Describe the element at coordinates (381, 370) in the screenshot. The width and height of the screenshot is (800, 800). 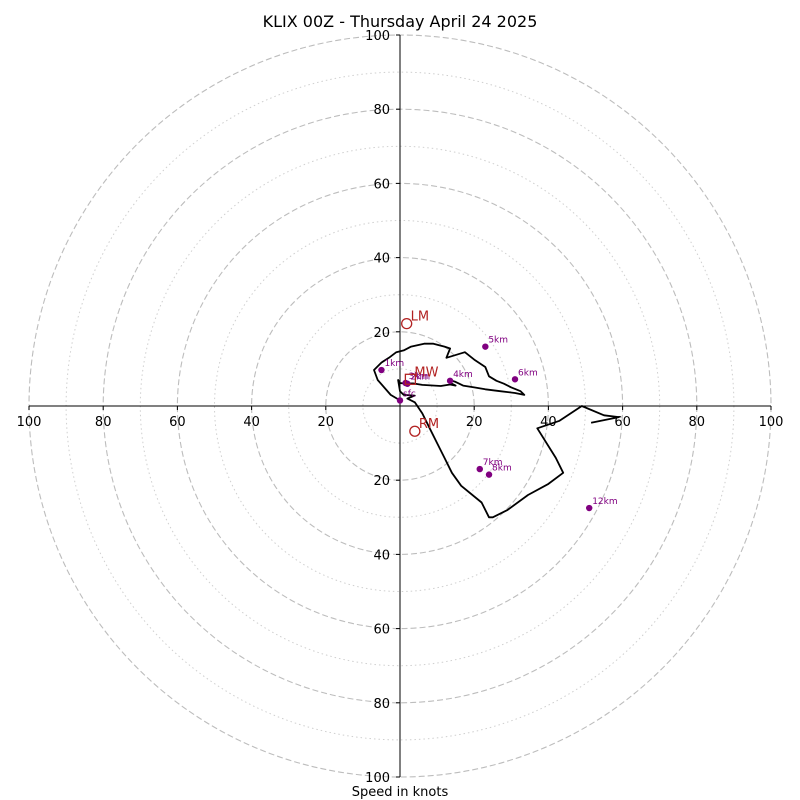
I see `height-marker-1km` at that location.